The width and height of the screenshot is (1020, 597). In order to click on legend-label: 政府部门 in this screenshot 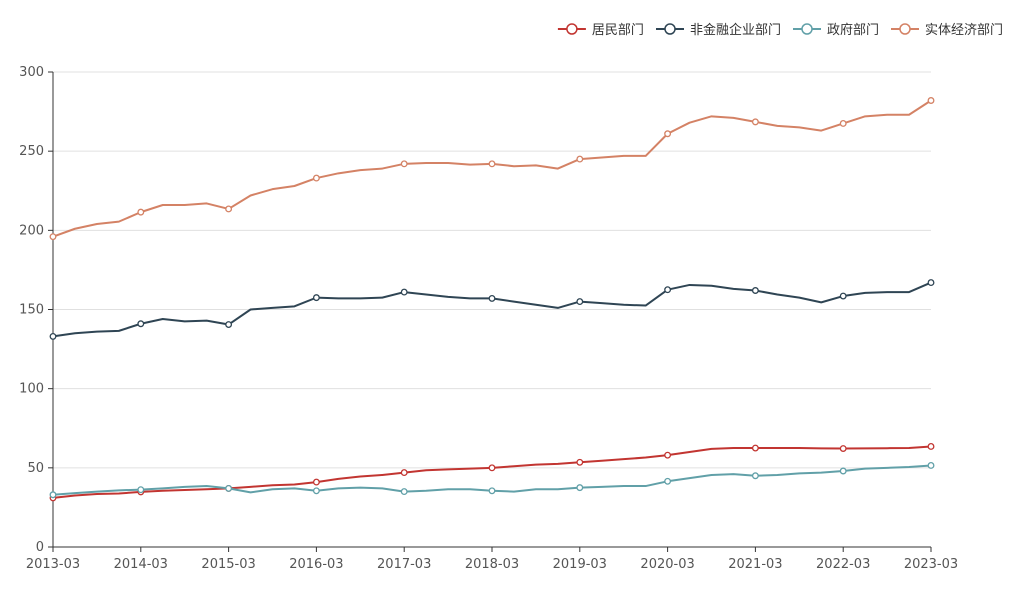, I will do `click(853, 30)`.